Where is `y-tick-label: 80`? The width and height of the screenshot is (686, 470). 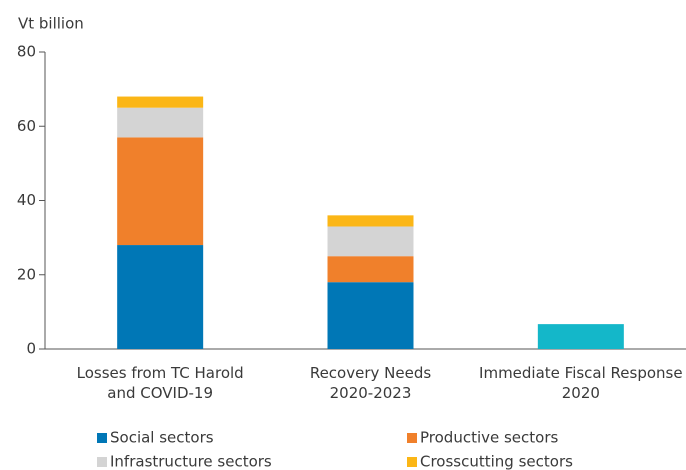 y-tick-label: 80 is located at coordinates (26, 52).